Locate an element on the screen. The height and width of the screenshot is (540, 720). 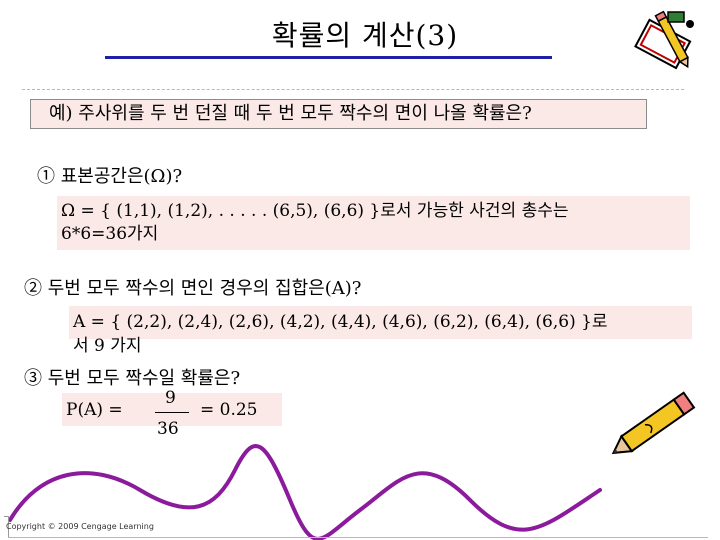
pencil-icon is located at coordinates (653, 423).